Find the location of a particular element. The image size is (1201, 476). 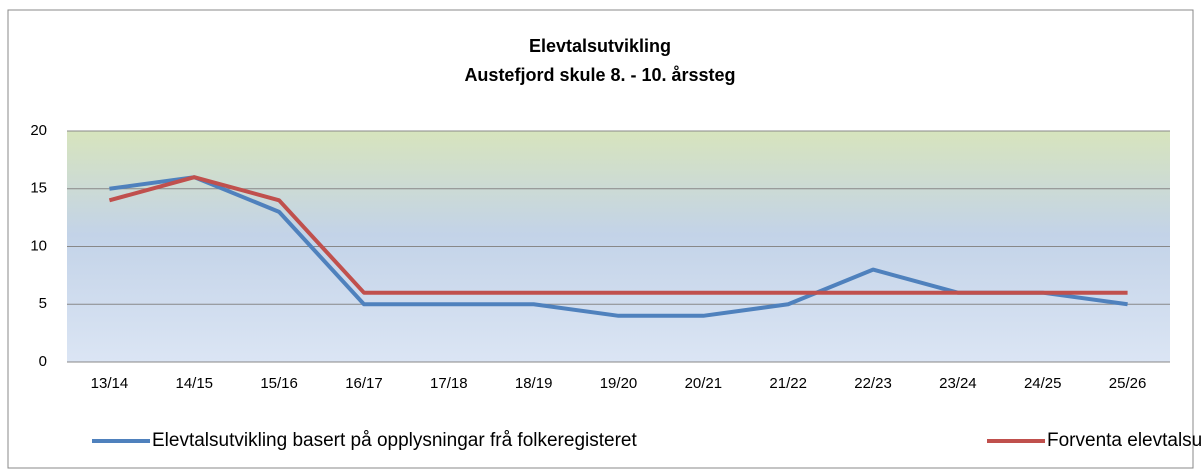

x-tick-label: 13/14 is located at coordinates (110, 383).